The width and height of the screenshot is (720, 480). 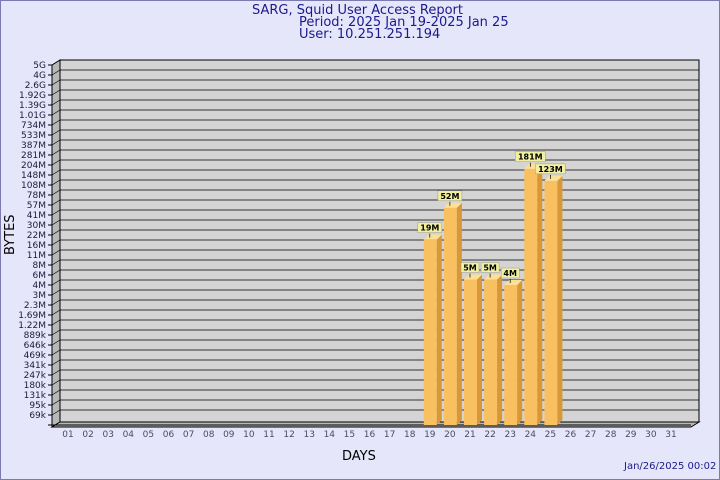 What do you see at coordinates (32, 326) in the screenshot?
I see `y-tick-label: 1.22M` at bounding box center [32, 326].